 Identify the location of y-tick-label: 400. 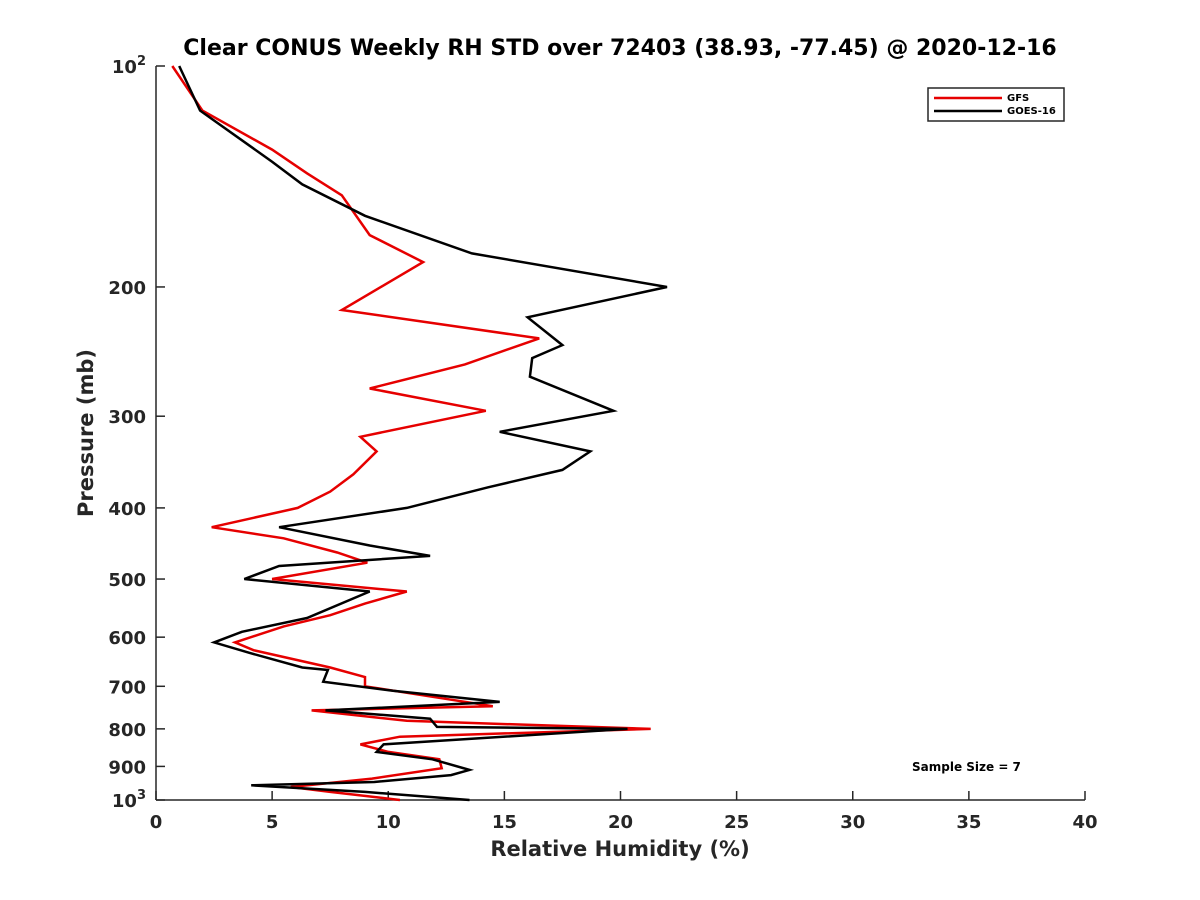
(127, 509).